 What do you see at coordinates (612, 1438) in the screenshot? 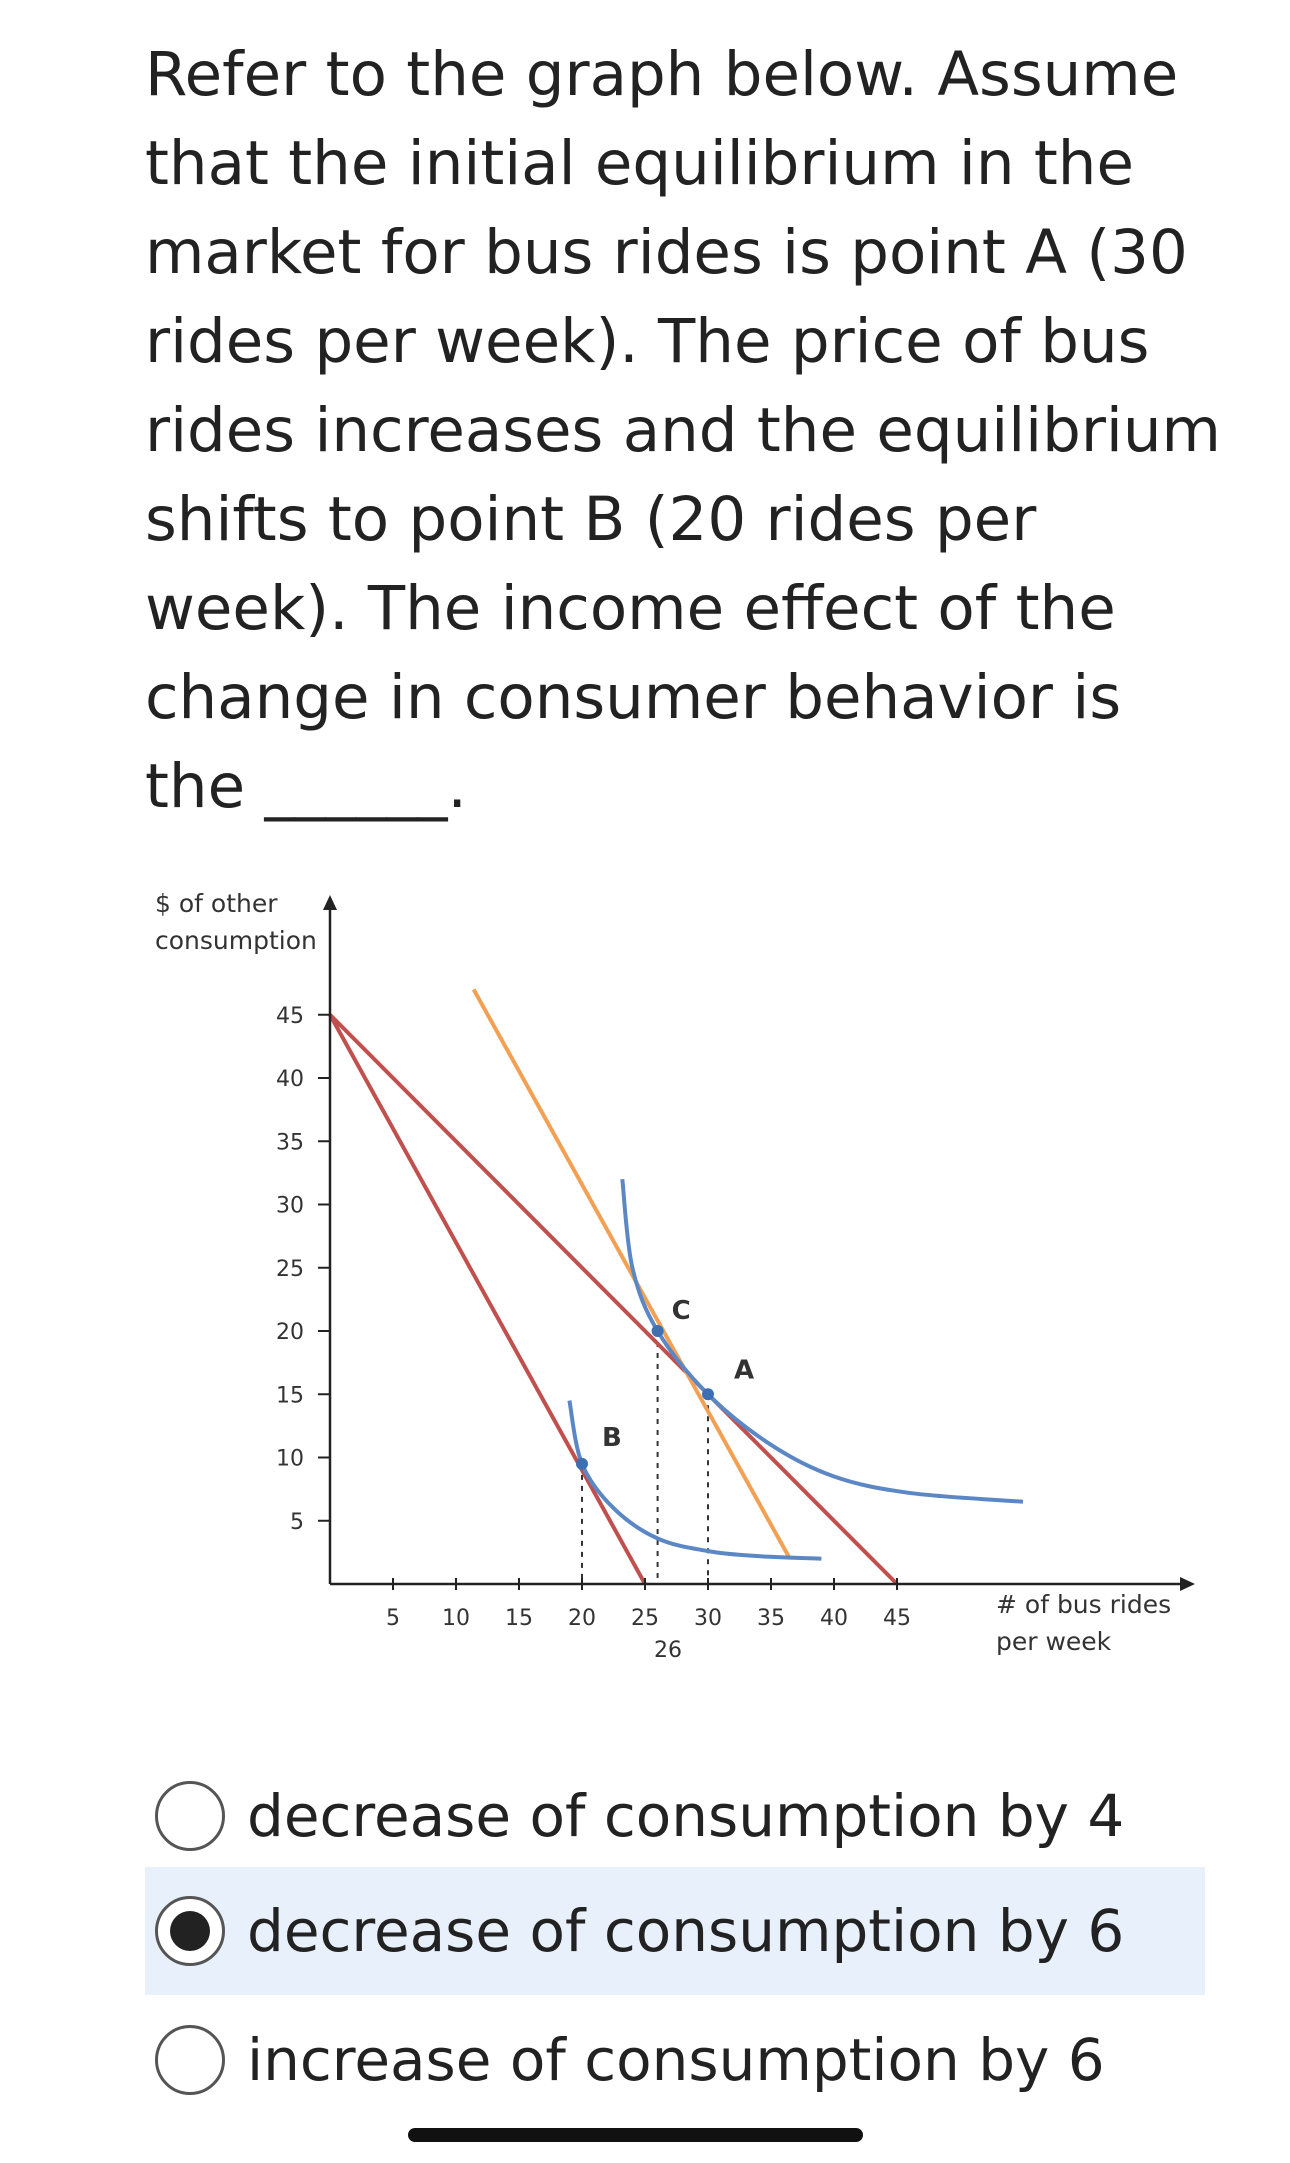
I see `point-label-B: B` at bounding box center [612, 1438].